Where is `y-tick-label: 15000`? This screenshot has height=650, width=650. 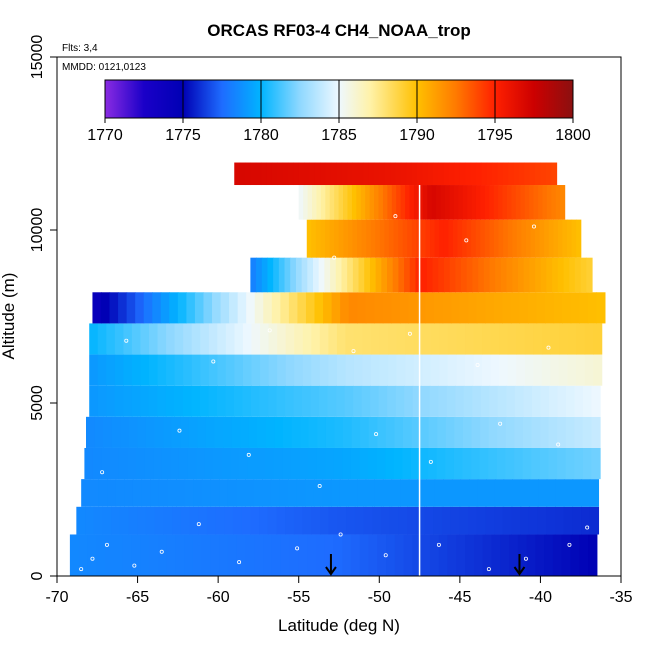
y-tick-label: 15000 is located at coordinates (37, 57).